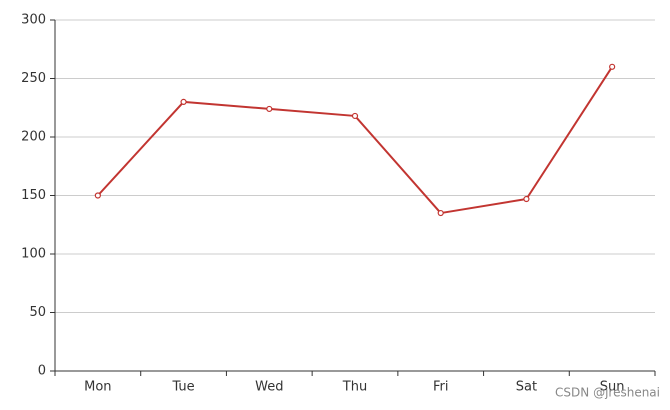 The height and width of the screenshot is (410, 670). What do you see at coordinates (441, 387) in the screenshot?
I see `x-tick-label: Fri` at bounding box center [441, 387].